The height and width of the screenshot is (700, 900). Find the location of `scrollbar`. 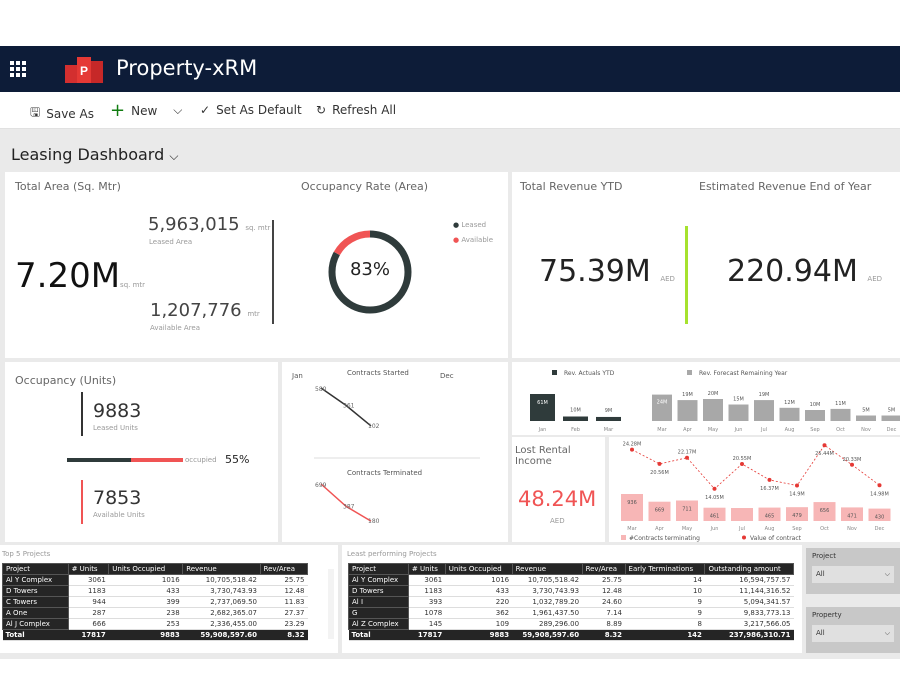

scrollbar is located at coordinates (331, 604).